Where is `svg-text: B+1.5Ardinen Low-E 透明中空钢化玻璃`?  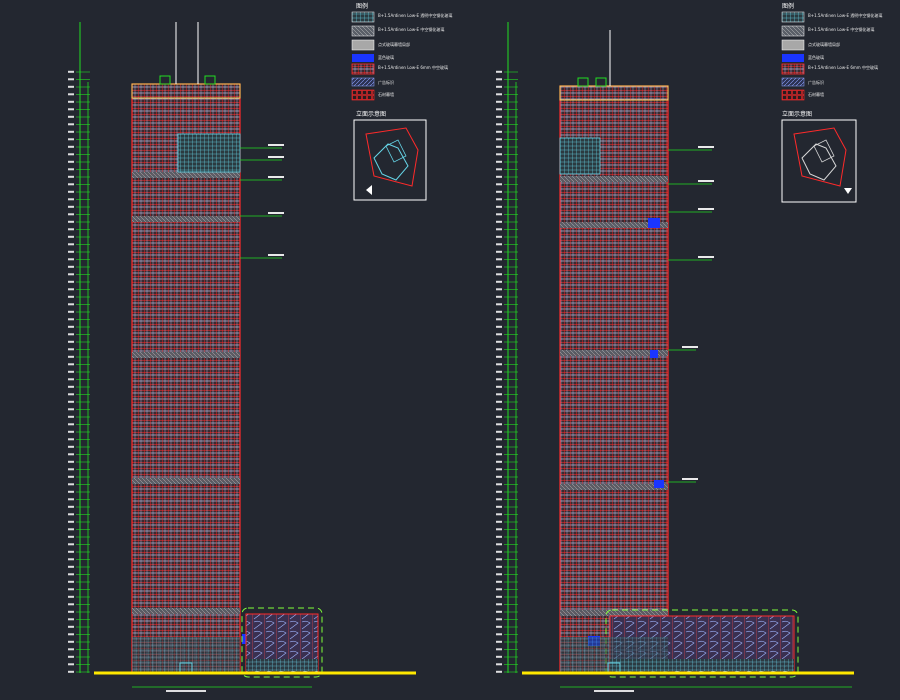
svg-text: B+1.5Ardinen Low-E 透明中空钢化玻璃 is located at coordinates (845, 15).